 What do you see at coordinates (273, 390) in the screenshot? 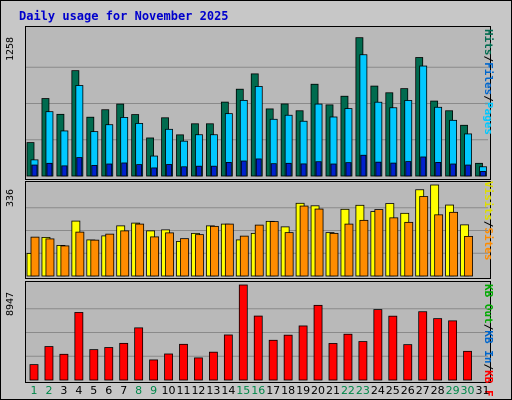
I see `x-tick-label: 17` at bounding box center [273, 390].